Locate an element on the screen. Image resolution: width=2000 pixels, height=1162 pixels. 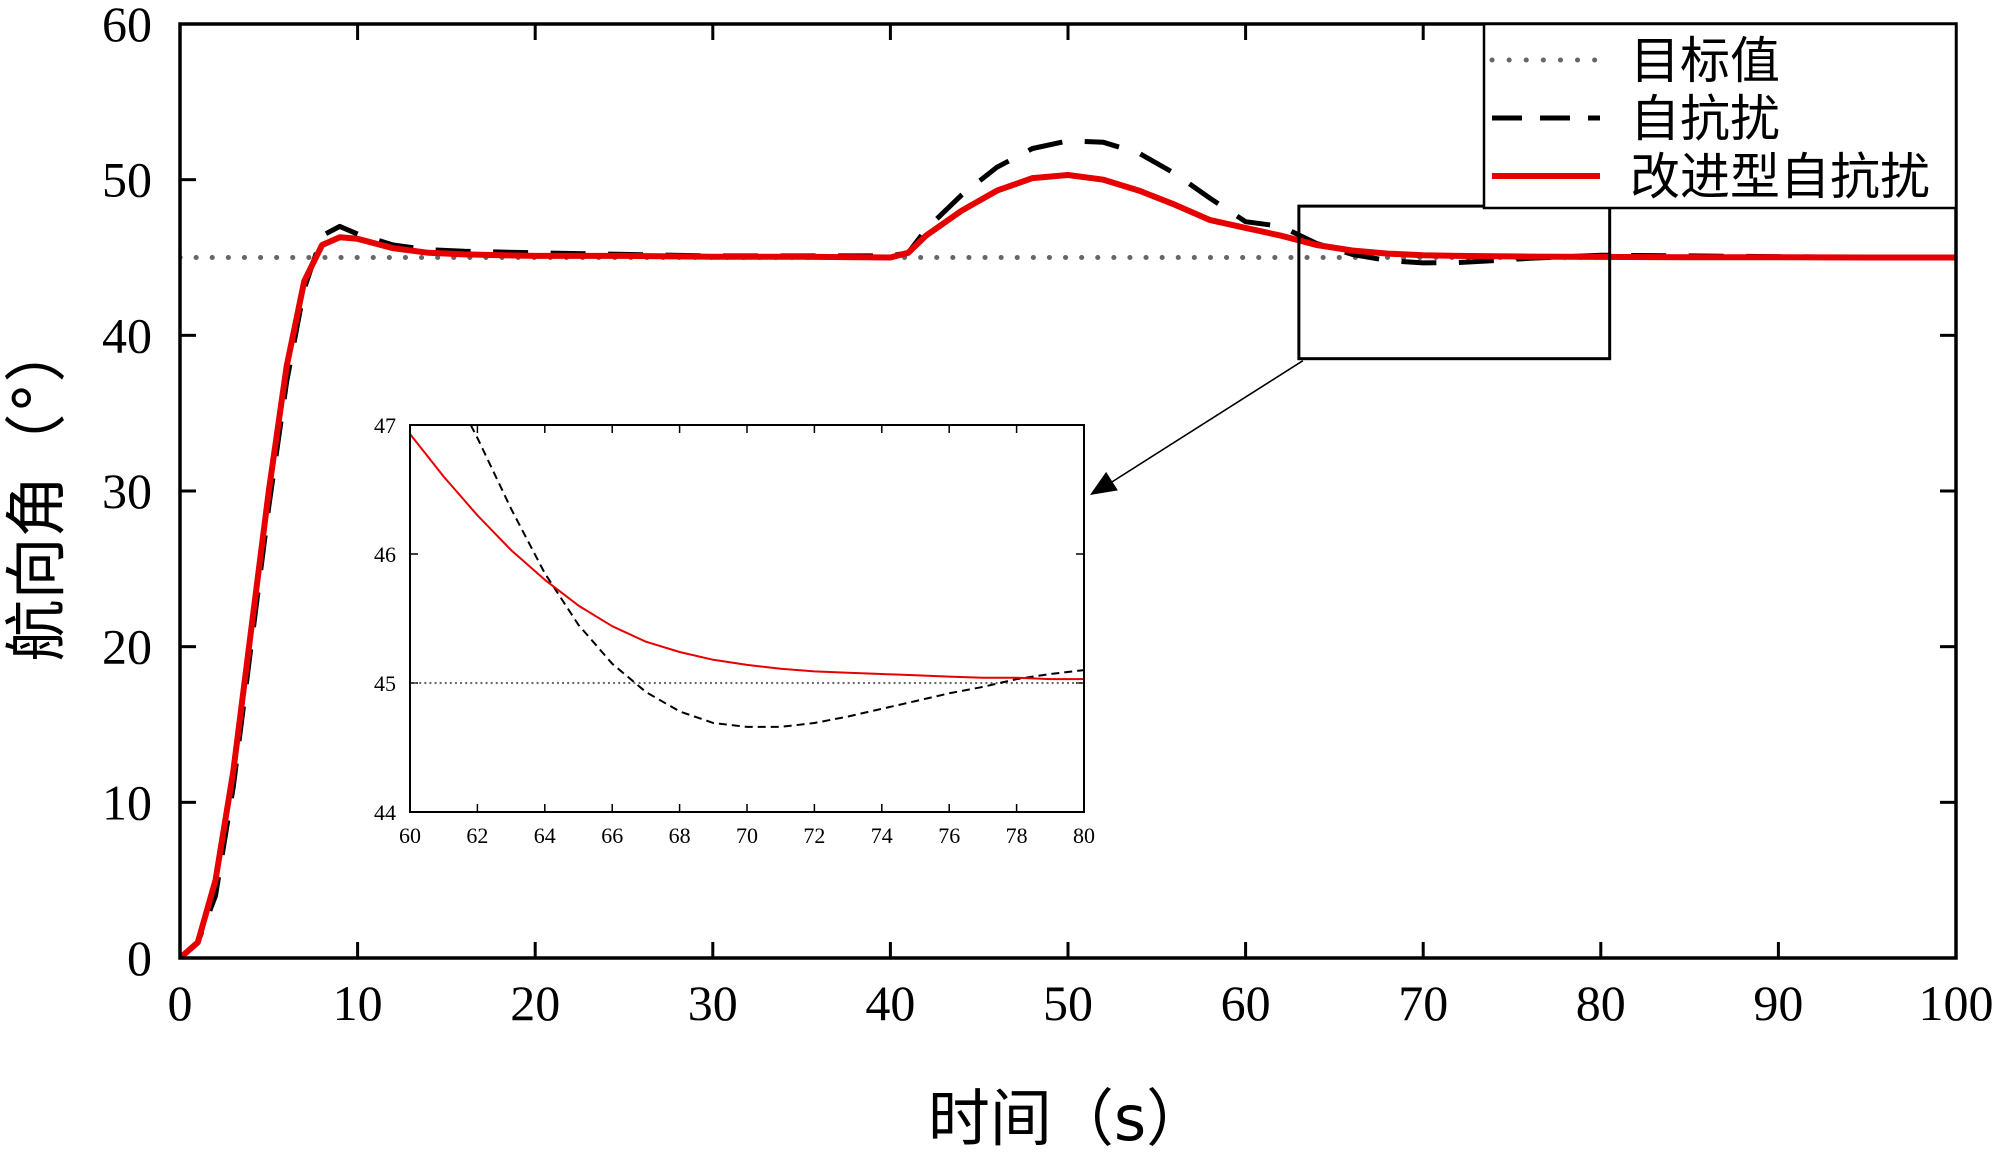
legend-label-2: 改进型自抗扰 is located at coordinates (1780, 177).